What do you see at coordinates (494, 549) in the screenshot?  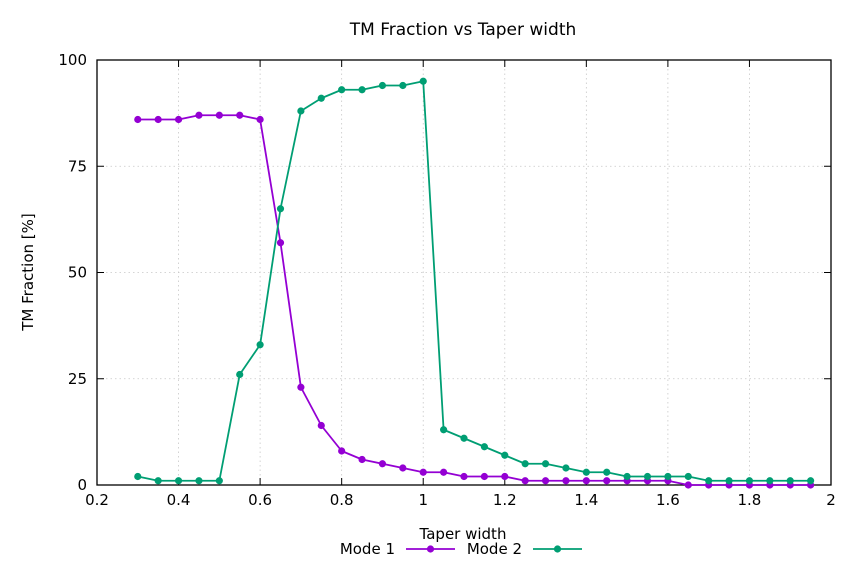 I see `legend-label: Mode 2` at bounding box center [494, 549].